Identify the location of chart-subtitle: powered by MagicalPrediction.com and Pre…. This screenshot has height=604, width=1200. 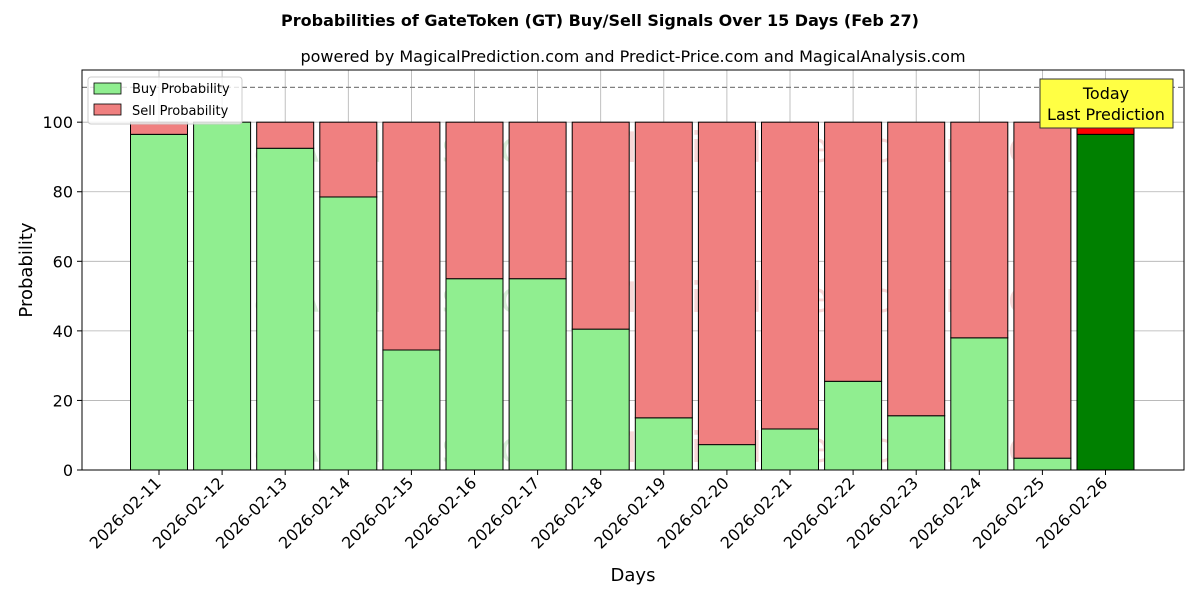
(632, 56).